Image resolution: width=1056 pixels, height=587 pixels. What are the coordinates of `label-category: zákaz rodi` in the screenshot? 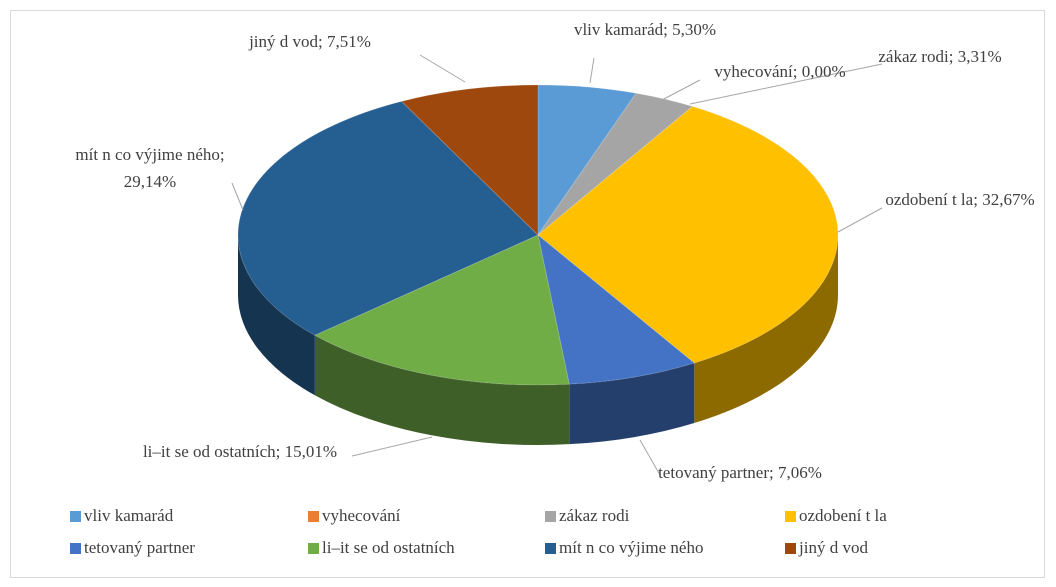 It's located at (913, 56).